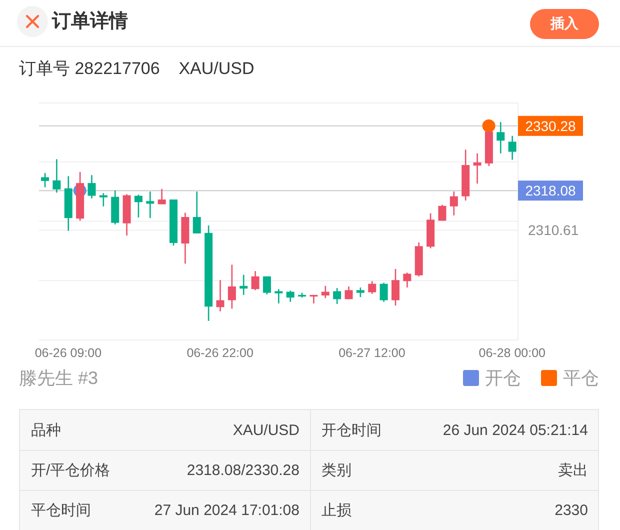 The height and width of the screenshot is (530, 620). What do you see at coordinates (564, 24) in the screenshot?
I see `insert-button: 插入` at bounding box center [564, 24].